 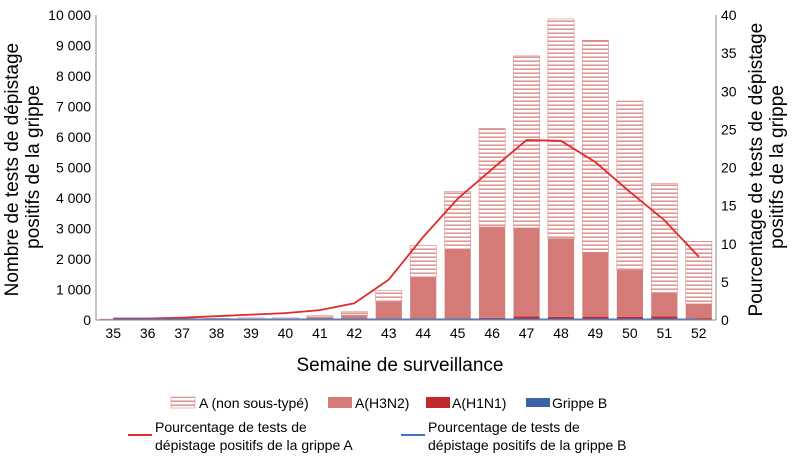 What do you see at coordinates (33, 167) in the screenshot?
I see `y-axis-title-line2: positifs de la grippe` at bounding box center [33, 167].